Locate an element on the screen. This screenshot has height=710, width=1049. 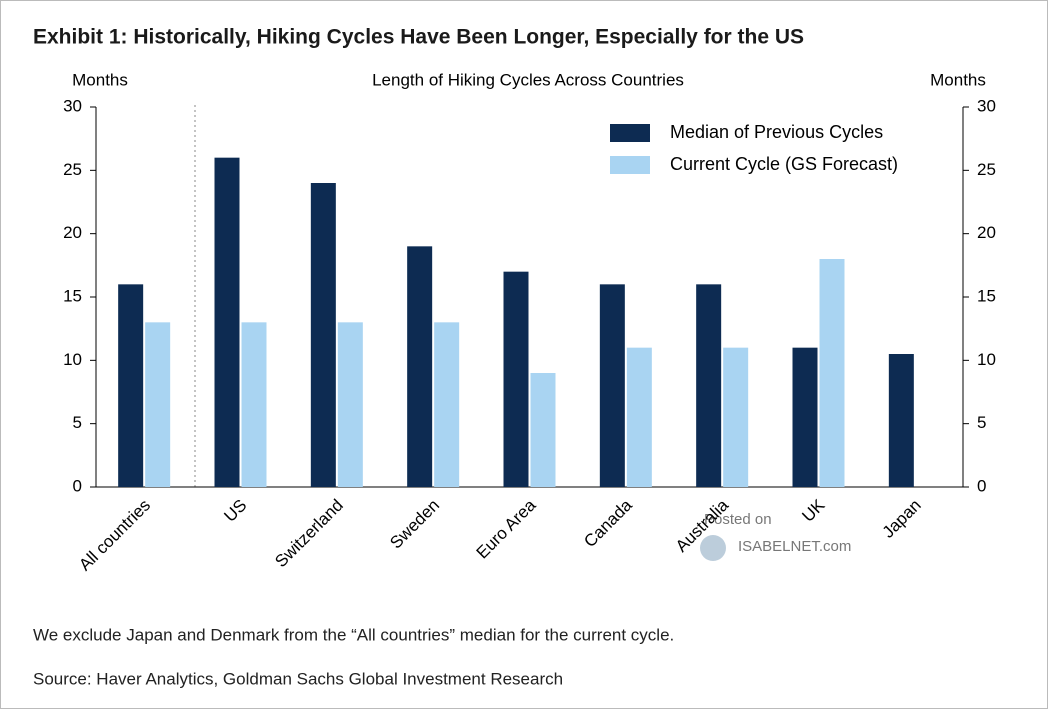
y2-tick-label: 20 is located at coordinates (986, 232).